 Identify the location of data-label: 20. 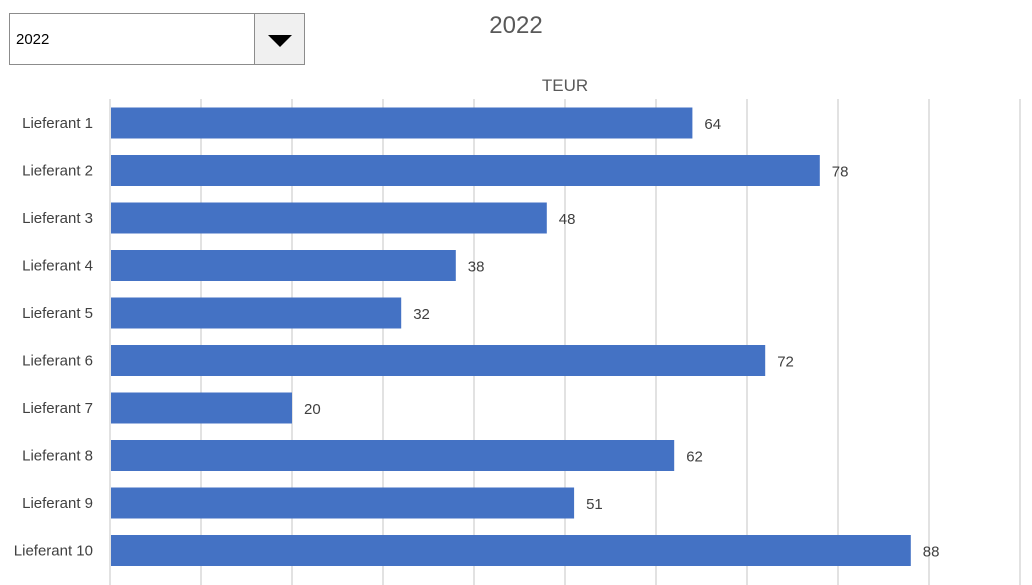
(312, 409).